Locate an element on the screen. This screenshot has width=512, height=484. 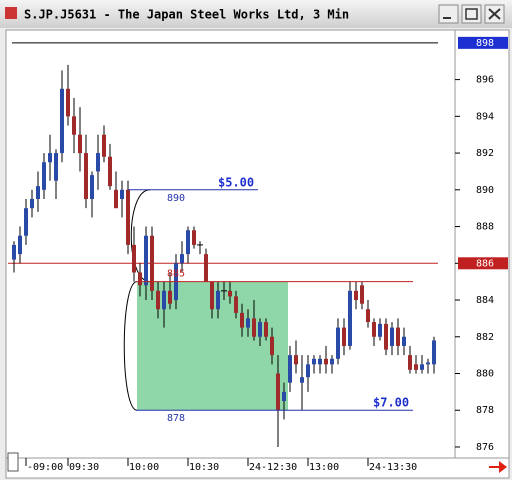
x-tick-label: -09:00 is located at coordinates (45, 467).